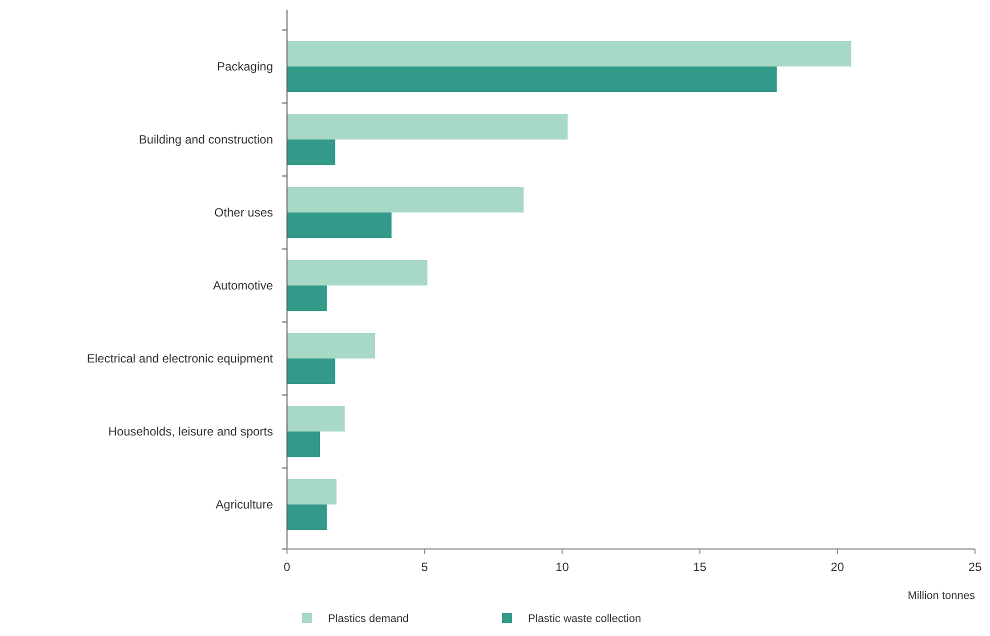  What do you see at coordinates (975, 567) in the screenshot?
I see `x-tick-label: 25` at bounding box center [975, 567].